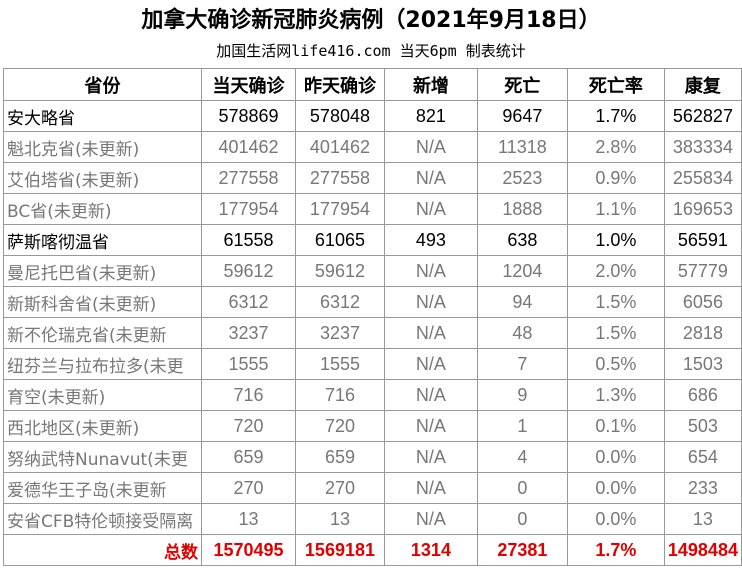 The image size is (742, 581). Describe the element at coordinates (522, 302) in the screenshot. I see `value-cell: 94` at that location.